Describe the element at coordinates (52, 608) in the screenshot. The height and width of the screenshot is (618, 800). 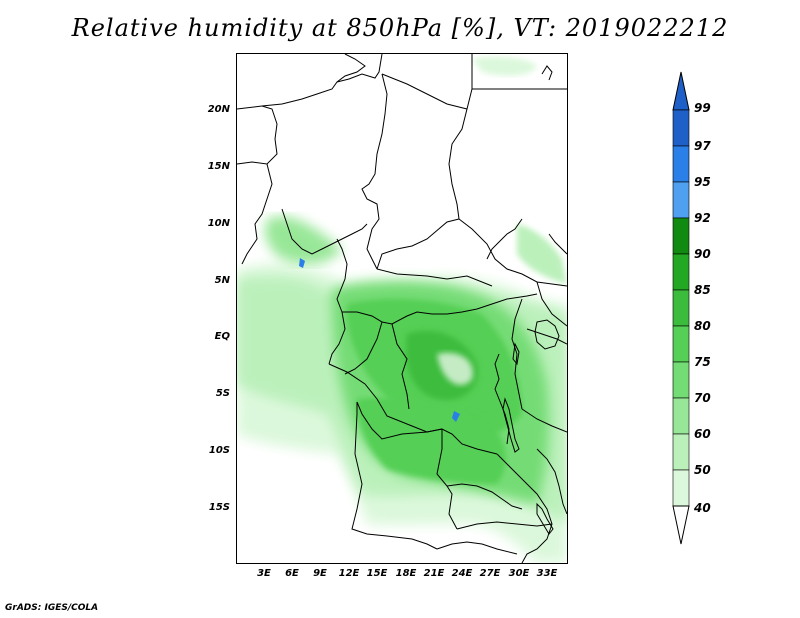
I see `grads-credit: GrADS: IGES/COLA` at that location.